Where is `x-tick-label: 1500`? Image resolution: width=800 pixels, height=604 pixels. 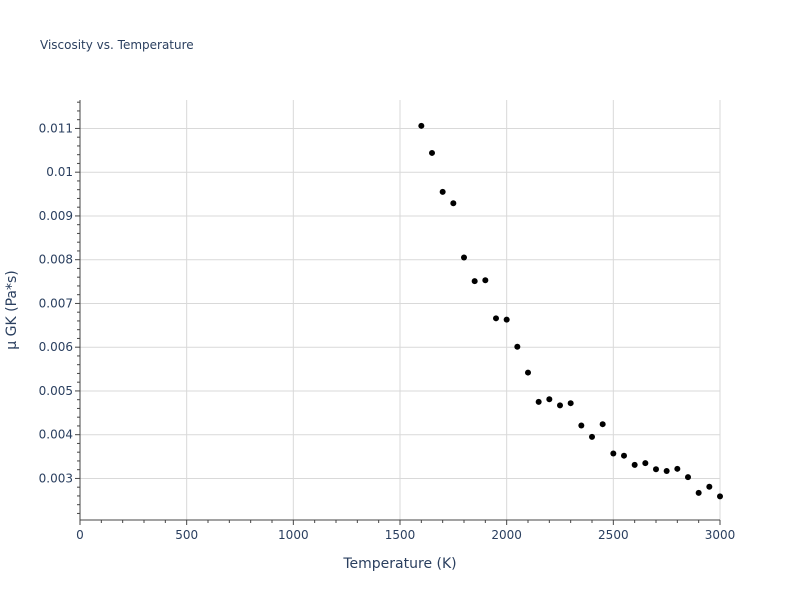
x-tick-label: 1500 is located at coordinates (400, 535).